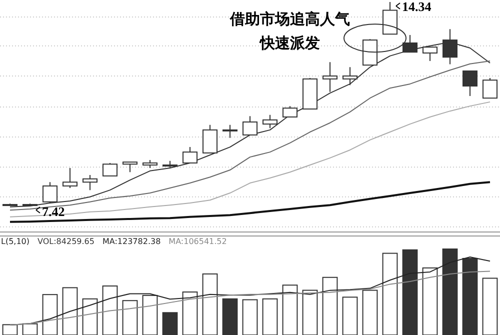  I want to click on text: MA:123782.38, so click(131, 241).